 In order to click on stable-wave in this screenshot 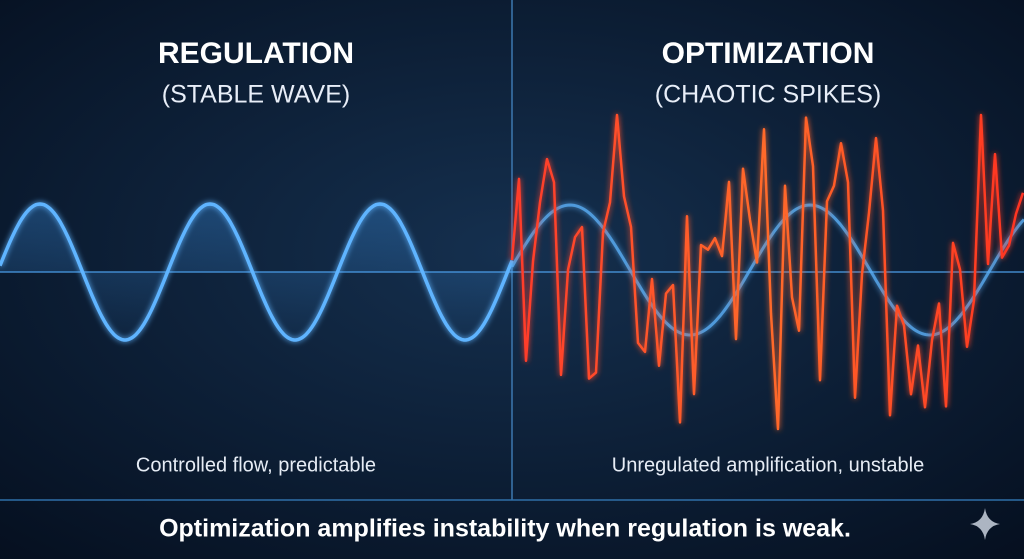, I will do `click(257, 272)`.